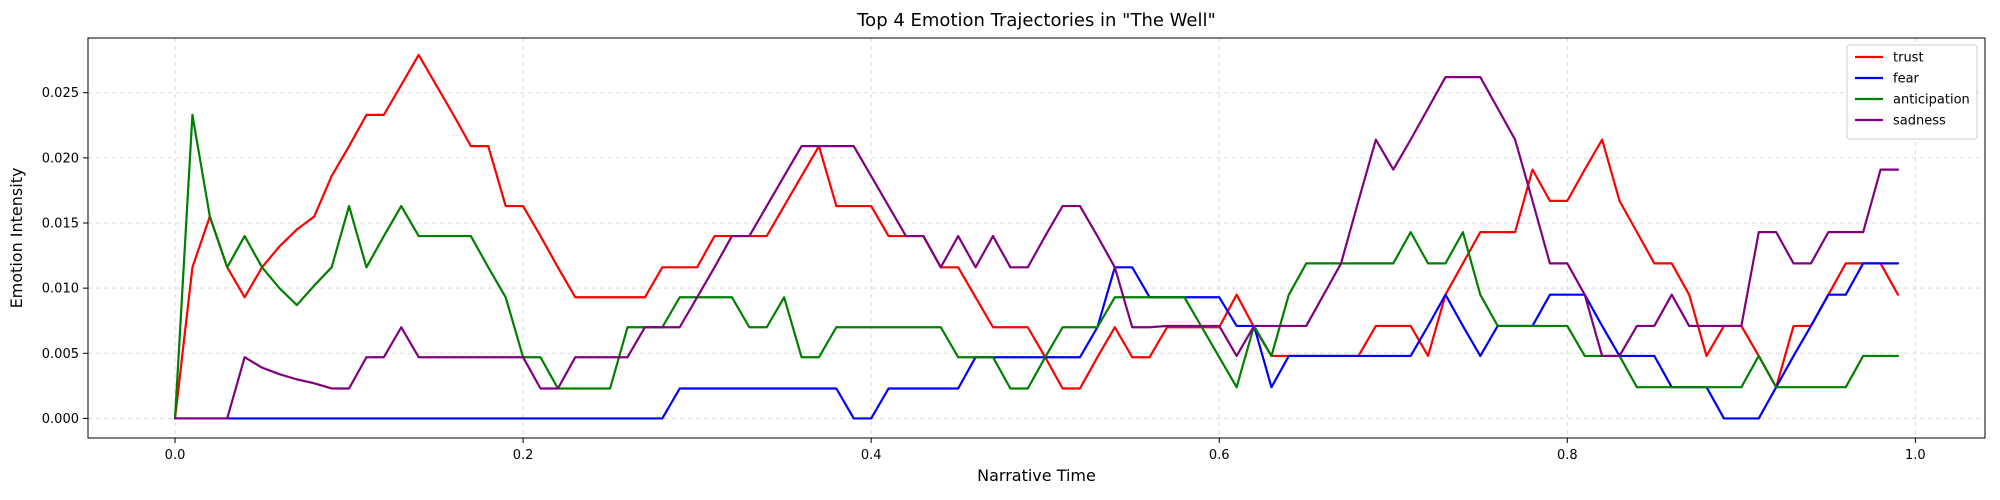 This screenshot has width=2000, height=500. What do you see at coordinates (60, 224) in the screenshot?
I see `y-tick-label: 0.015` at bounding box center [60, 224].